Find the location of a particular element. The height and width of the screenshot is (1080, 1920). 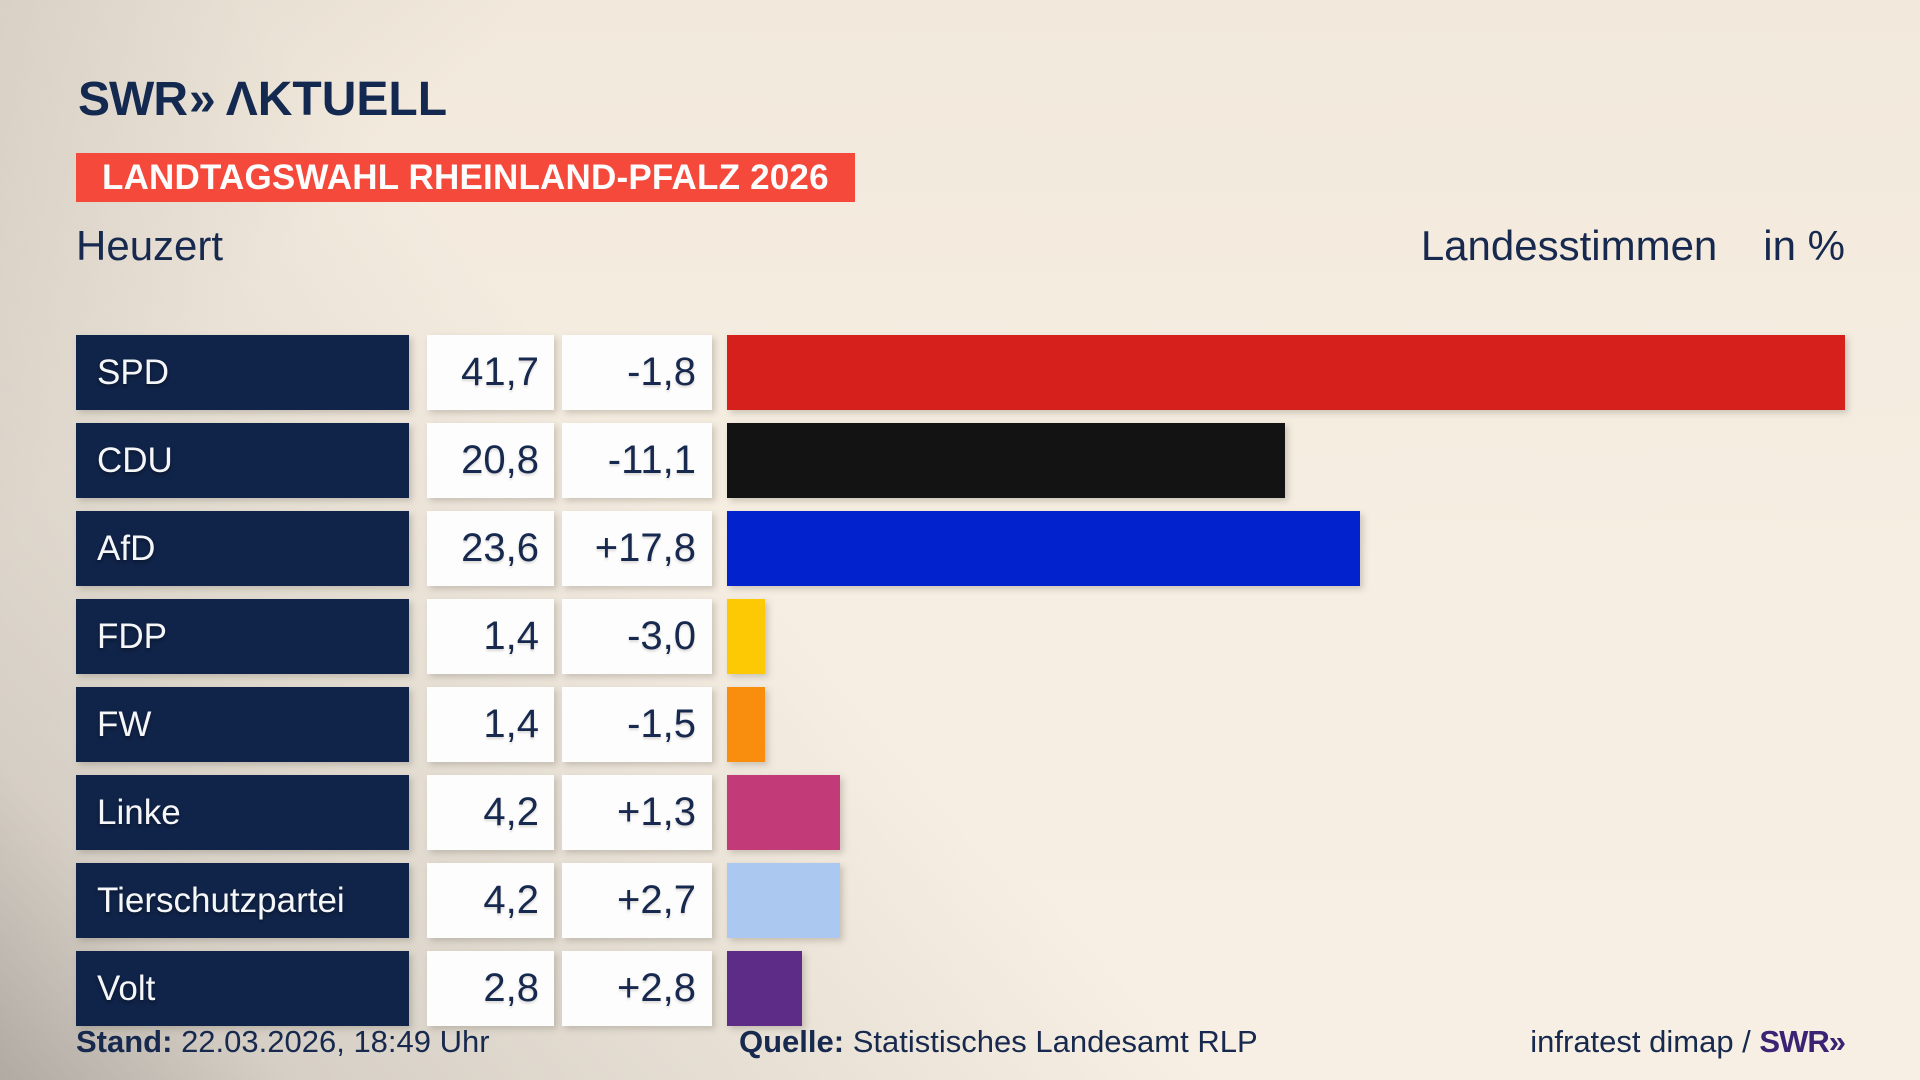

party-label: Volt is located at coordinates (242, 988).